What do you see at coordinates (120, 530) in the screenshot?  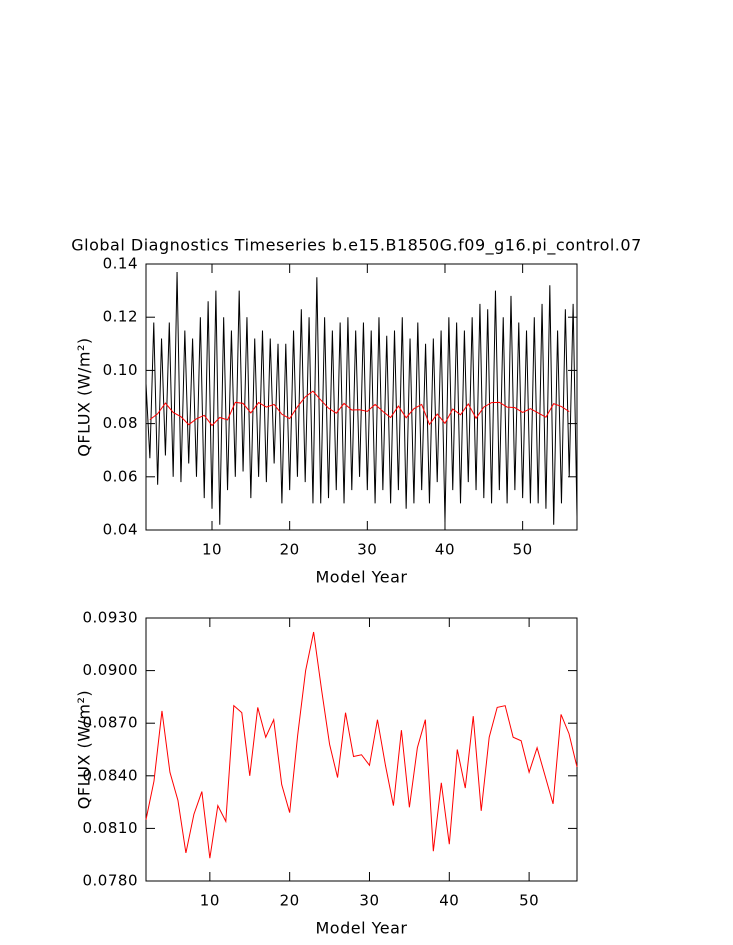 I see `y-tick-label: 0.04` at bounding box center [120, 530].